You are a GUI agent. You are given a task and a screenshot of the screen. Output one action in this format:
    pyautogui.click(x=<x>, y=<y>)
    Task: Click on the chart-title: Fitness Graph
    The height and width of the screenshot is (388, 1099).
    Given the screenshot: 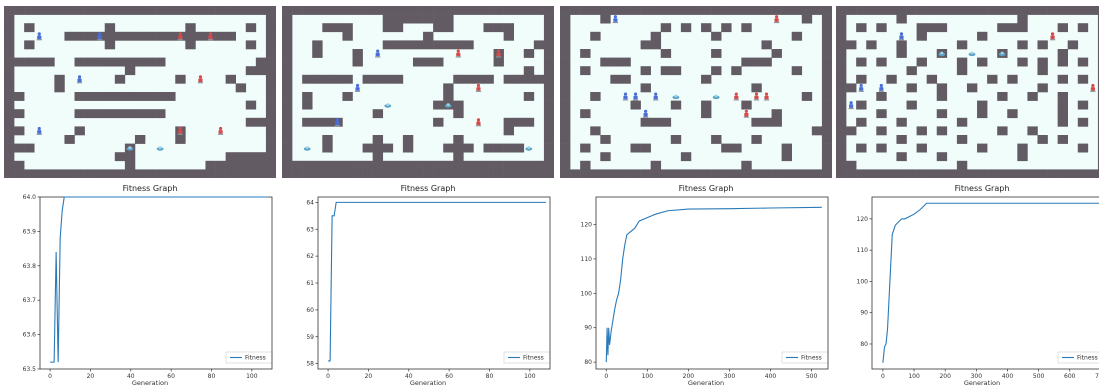 What is the action you would take?
    pyautogui.click(x=706, y=188)
    